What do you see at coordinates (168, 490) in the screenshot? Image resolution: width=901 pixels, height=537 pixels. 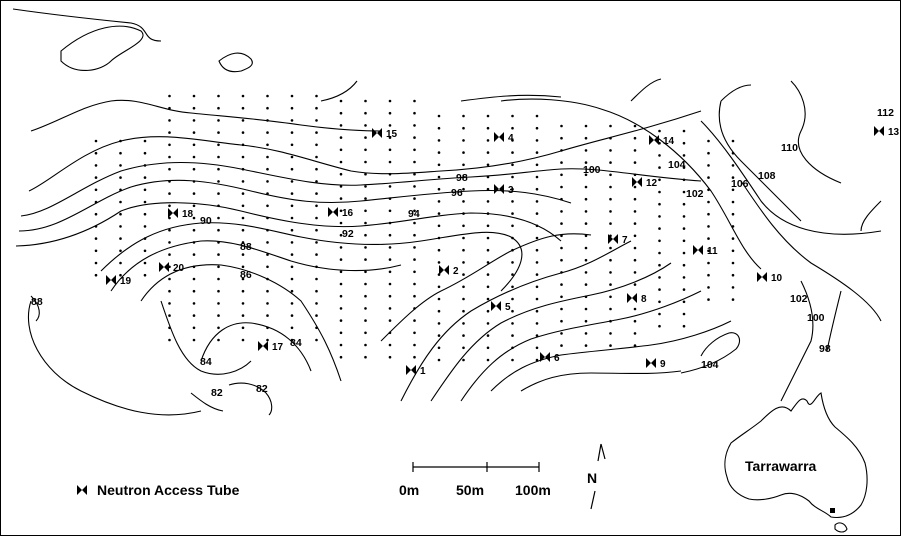 I see `legend-label: Neutron Access Tube` at bounding box center [168, 490].